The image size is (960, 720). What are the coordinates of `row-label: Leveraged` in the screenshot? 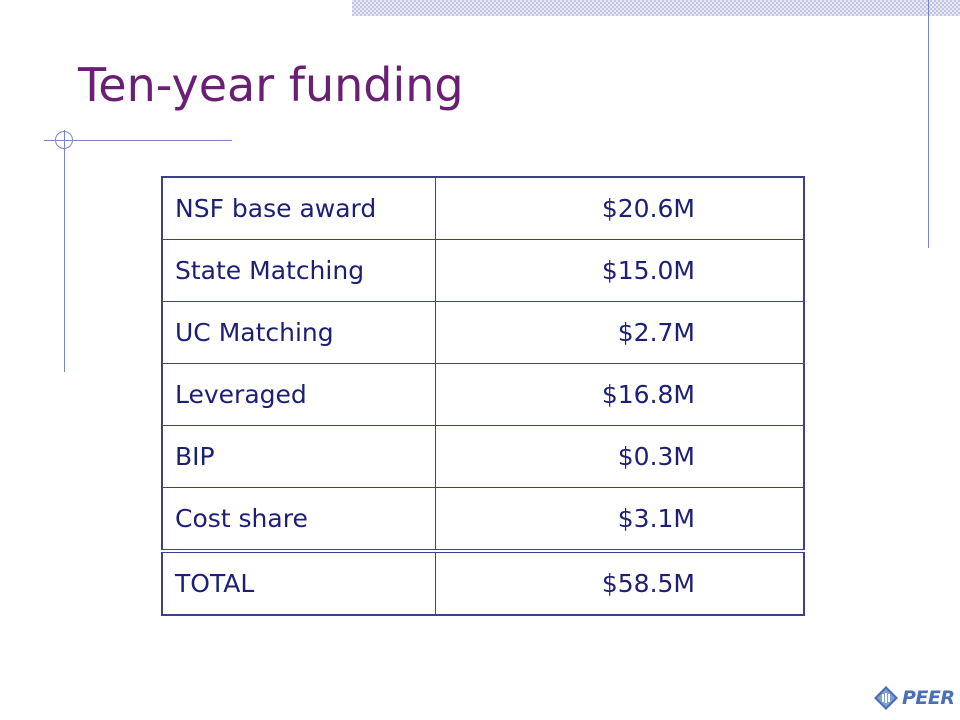 It's located at (298, 394).